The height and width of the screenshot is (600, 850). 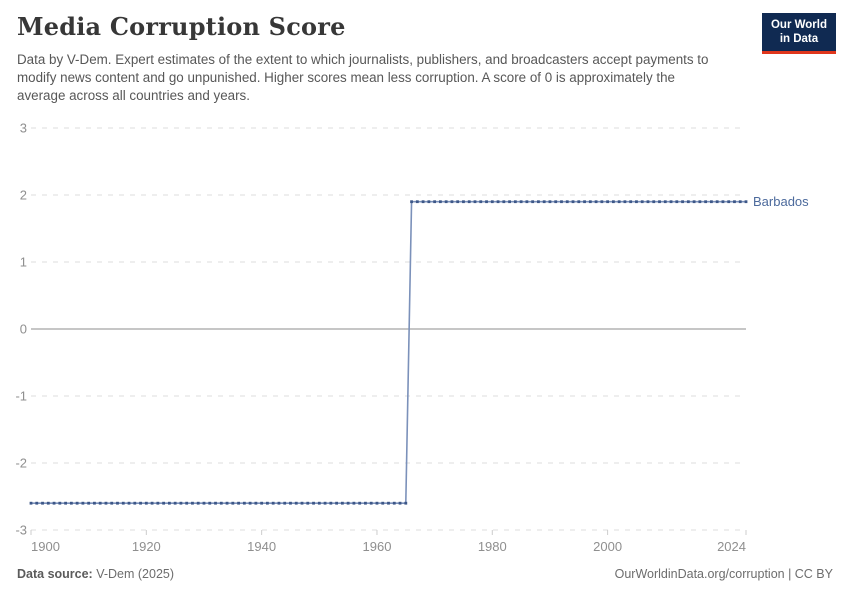 What do you see at coordinates (723, 574) in the screenshot?
I see `credit-link: OurWorldinData.org/corruption | CC BY` at bounding box center [723, 574].